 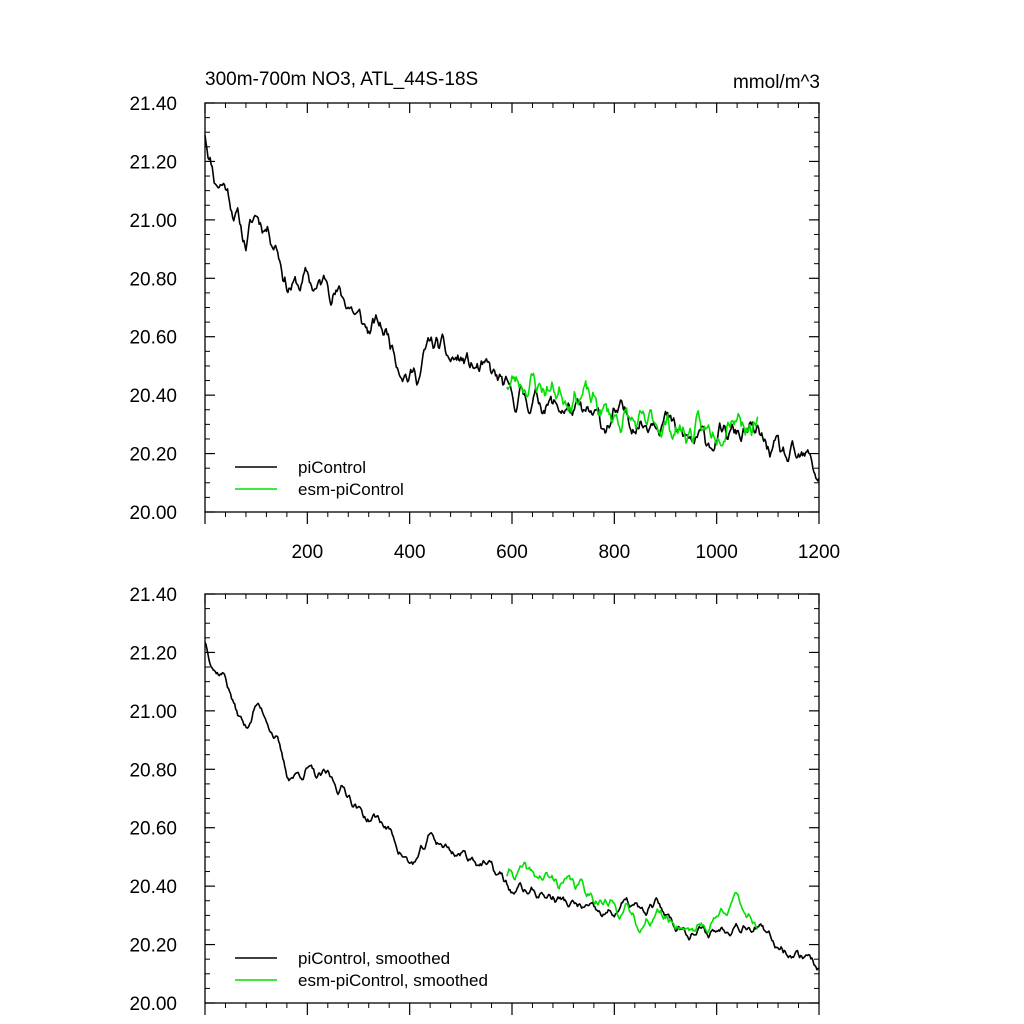 I want to click on x-tick-label: 1000, so click(x=717, y=552).